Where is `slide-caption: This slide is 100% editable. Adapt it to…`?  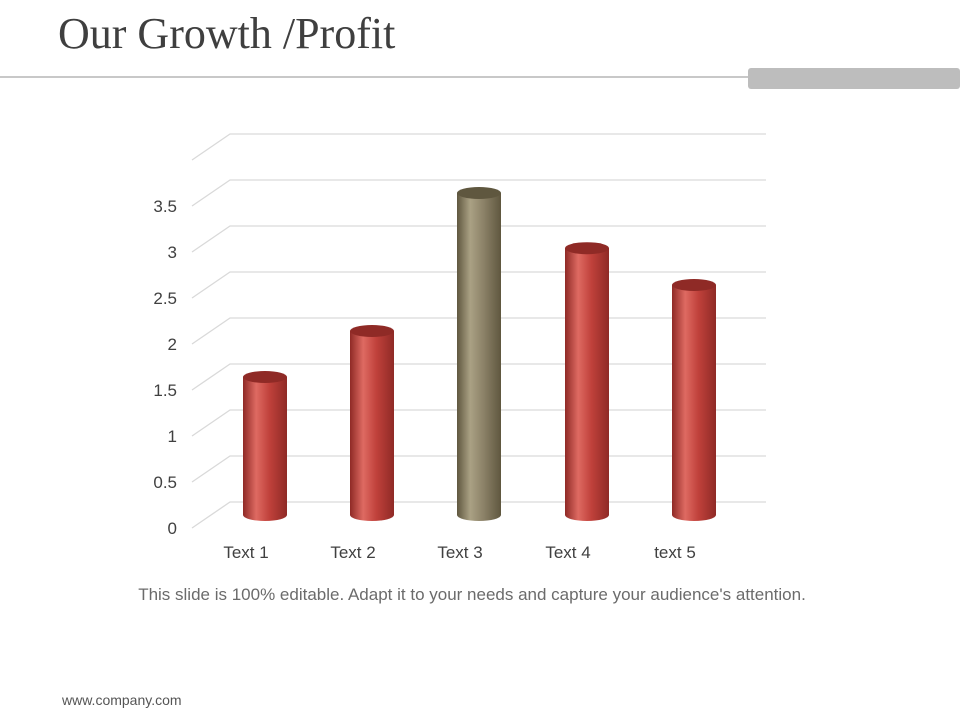
slide-caption: This slide is 100% editable. Adapt it to… is located at coordinates (472, 594).